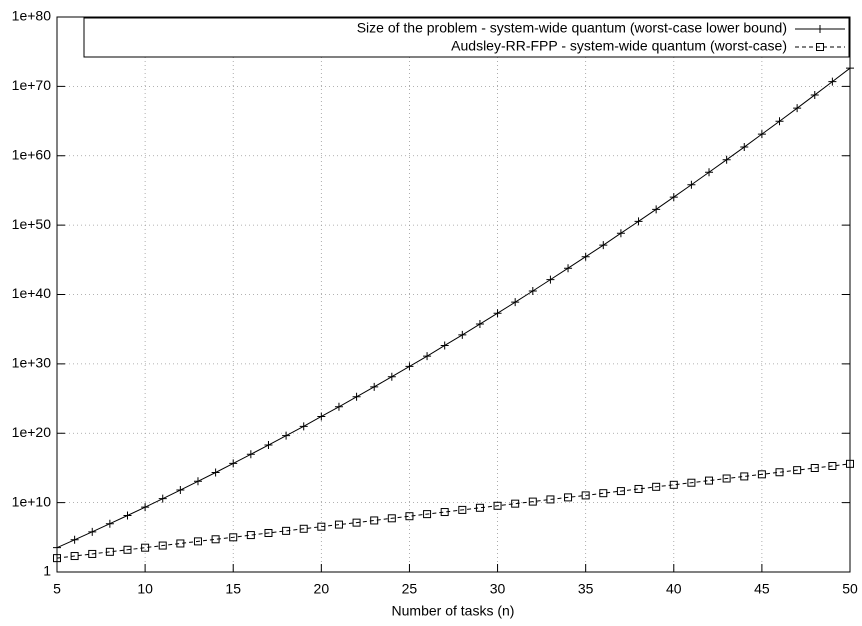 Image resolution: width=862 pixels, height=626 pixels. I want to click on y-tick-label: 1e+10, so click(32, 501).